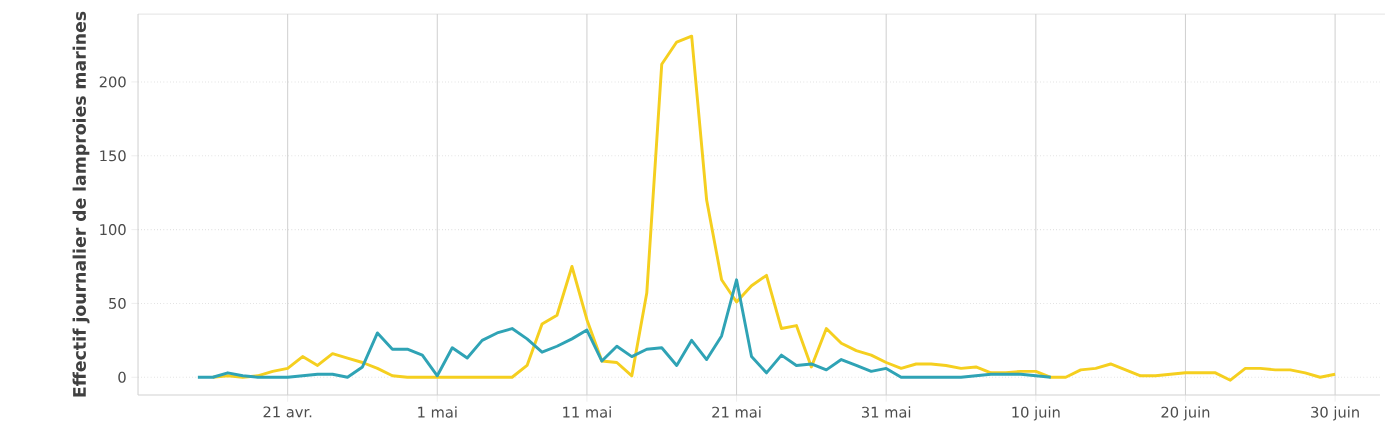 The height and width of the screenshot is (446, 1385). What do you see at coordinates (113, 156) in the screenshot?
I see `y-tick-label: 150` at bounding box center [113, 156].